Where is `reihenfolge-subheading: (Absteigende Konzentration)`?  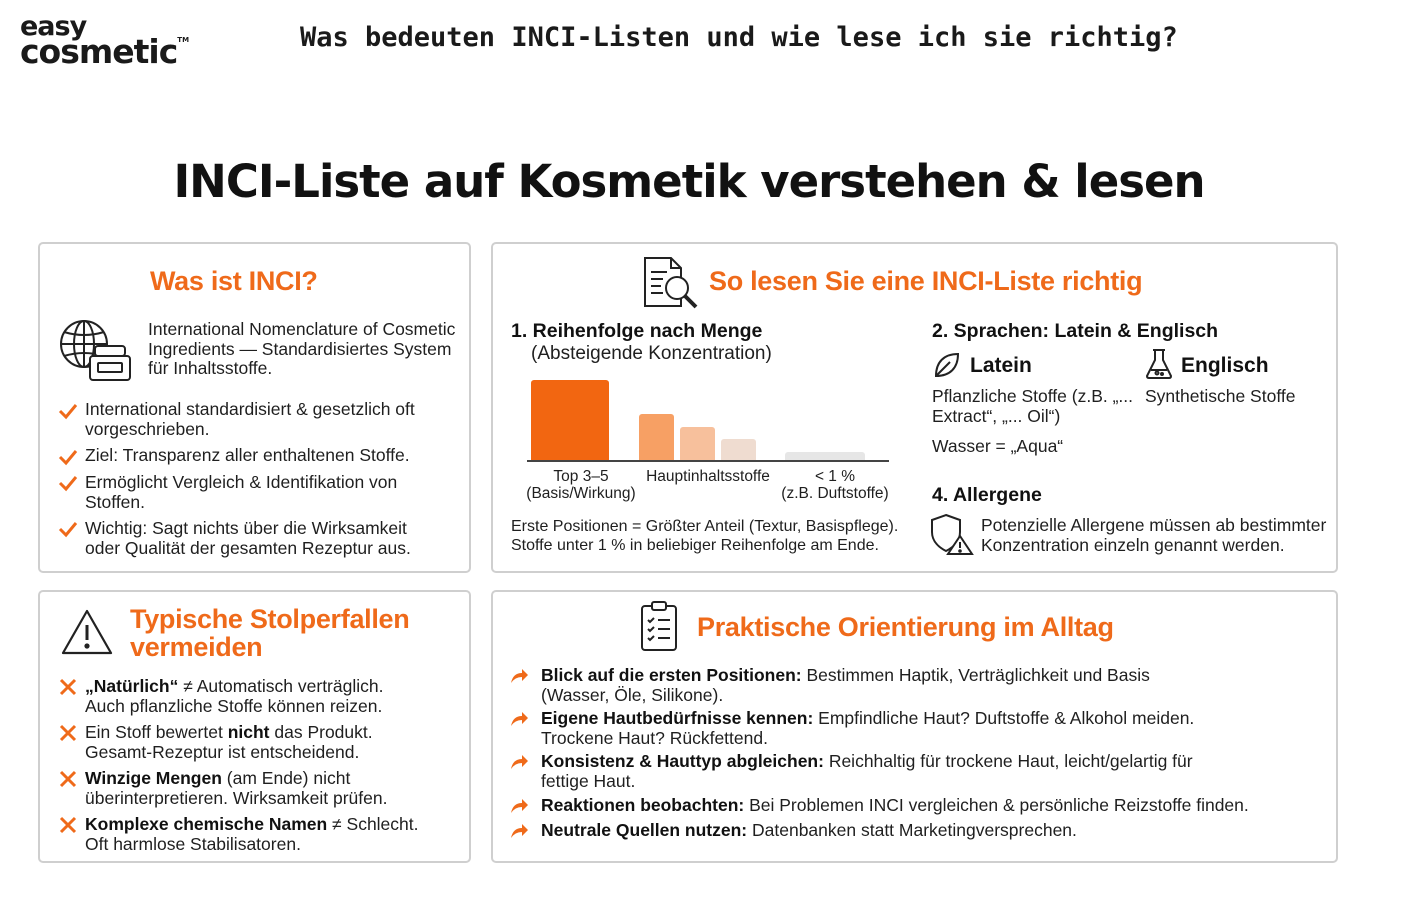
reihenfolge-subheading: (Absteigende Konzentration) is located at coordinates (651, 353).